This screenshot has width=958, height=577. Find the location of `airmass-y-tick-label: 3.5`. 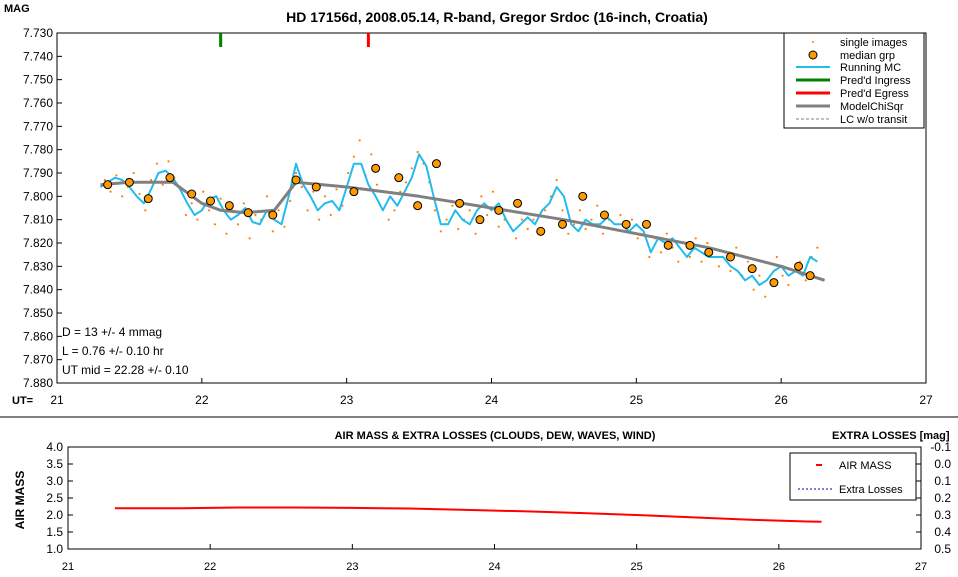

airmass-y-tick-label: 3.5 is located at coordinates (54, 464).